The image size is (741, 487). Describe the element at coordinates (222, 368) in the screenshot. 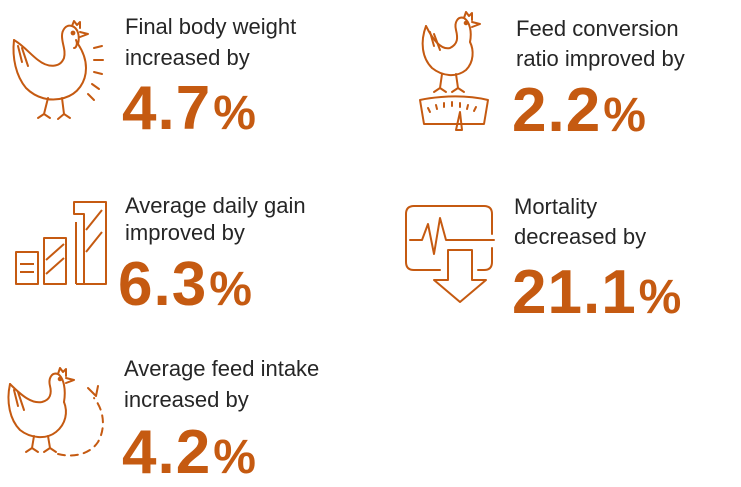

I see `stat-label-line1: Average feed intake` at that location.